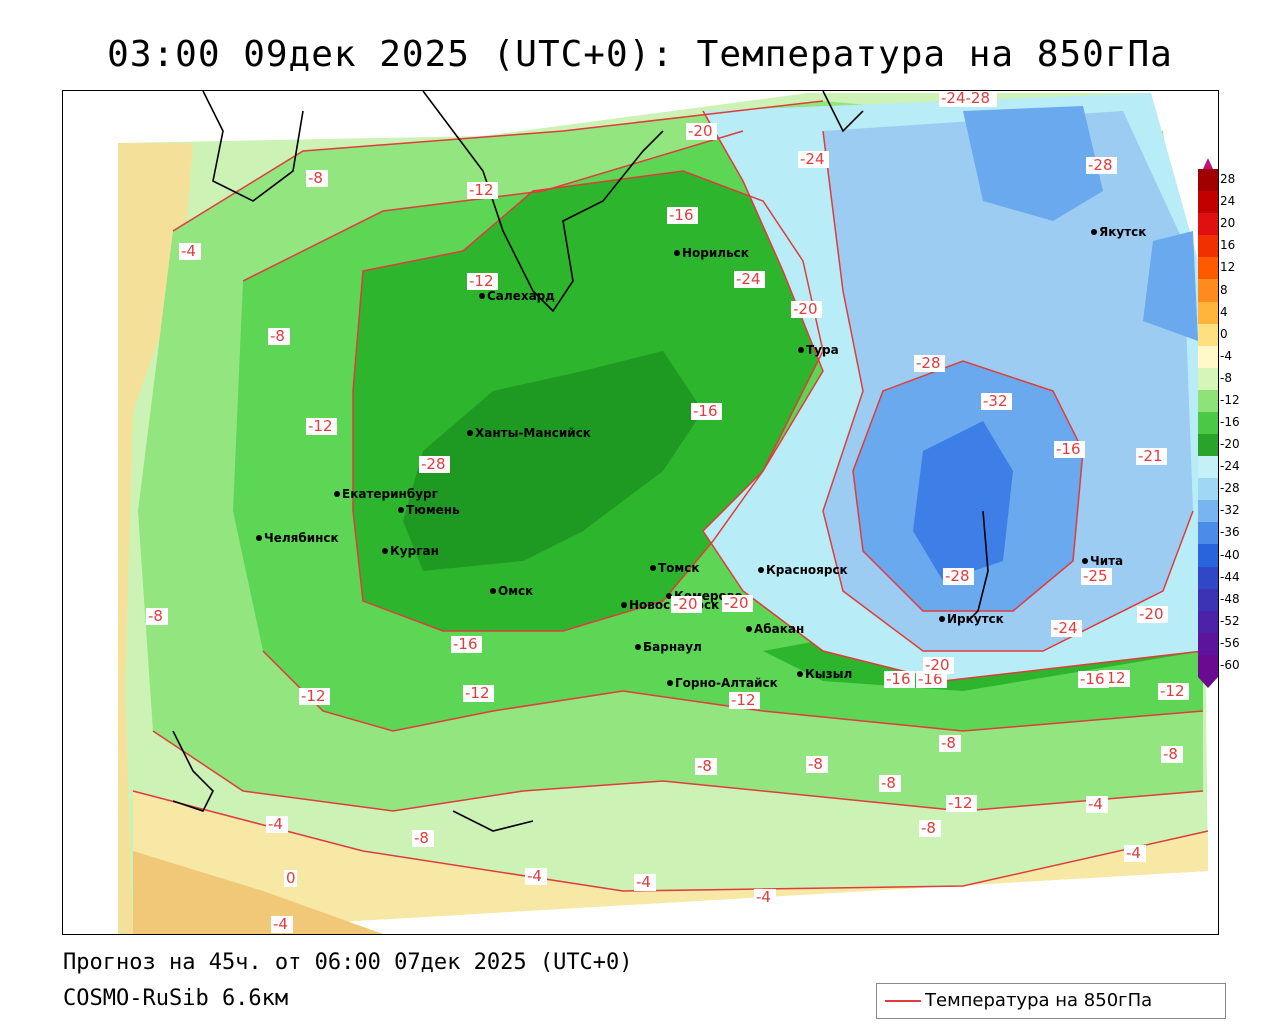 The height and width of the screenshot is (1024, 1280). What do you see at coordinates (1224, 333) in the screenshot?
I see `colorbar-tick-label: 0` at bounding box center [1224, 333].